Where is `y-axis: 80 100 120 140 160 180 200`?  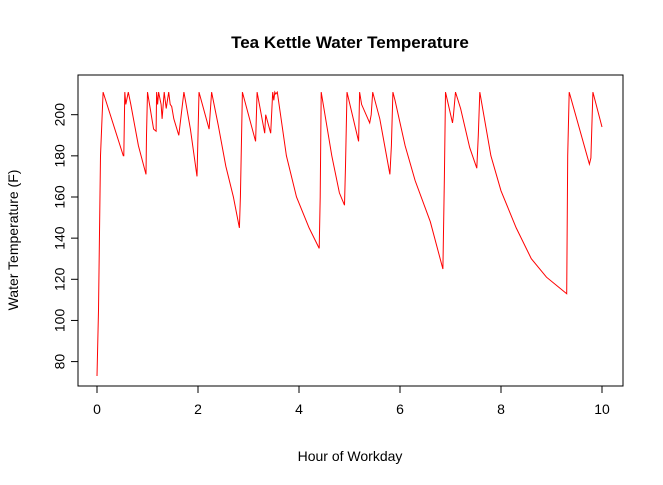 y-axis: 80 100 120 140 160 180 200 is located at coordinates (65, 236).